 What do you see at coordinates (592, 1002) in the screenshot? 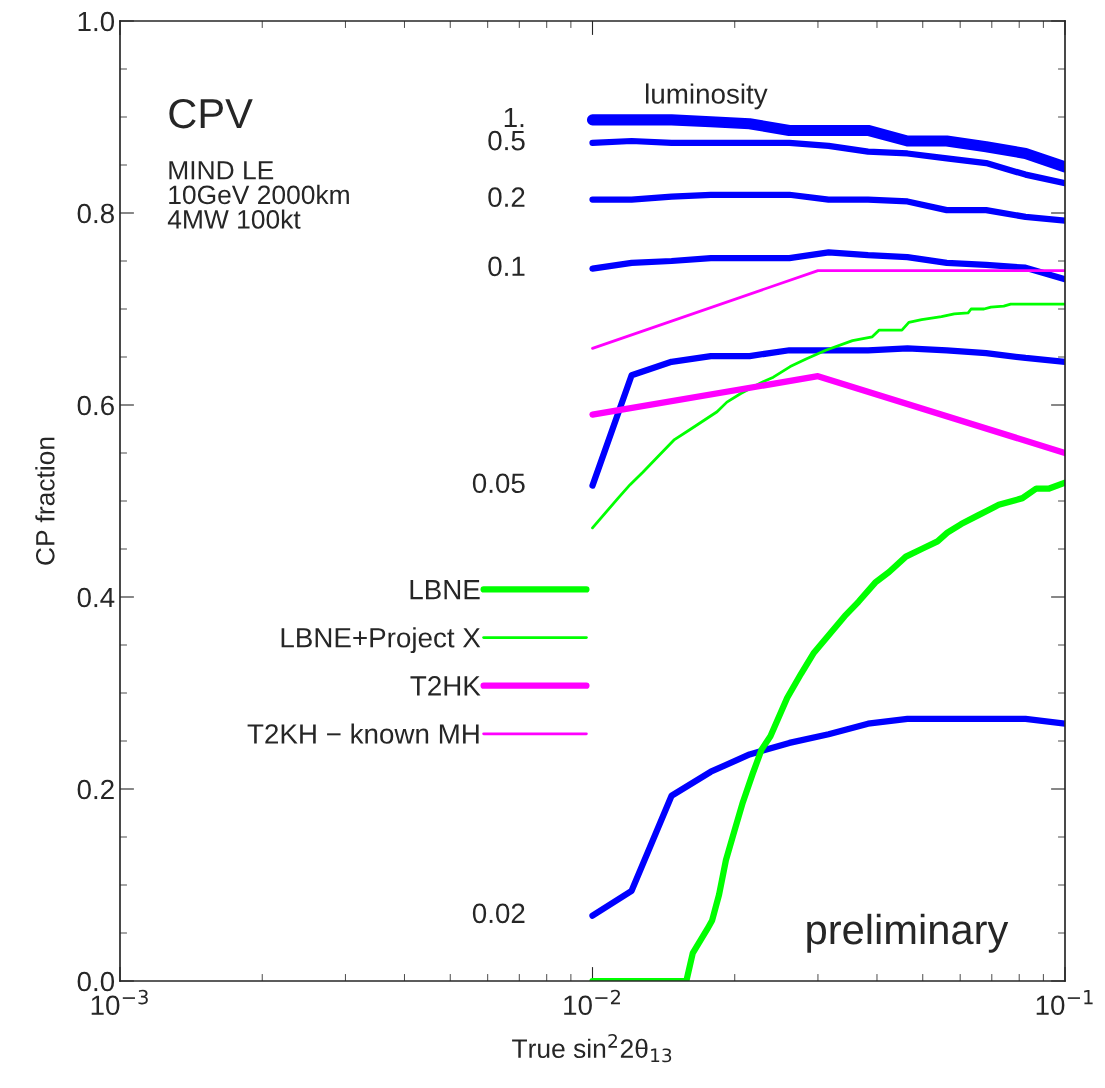
I see `x-tick-label: 10$^{−2}$` at bounding box center [592, 1002].